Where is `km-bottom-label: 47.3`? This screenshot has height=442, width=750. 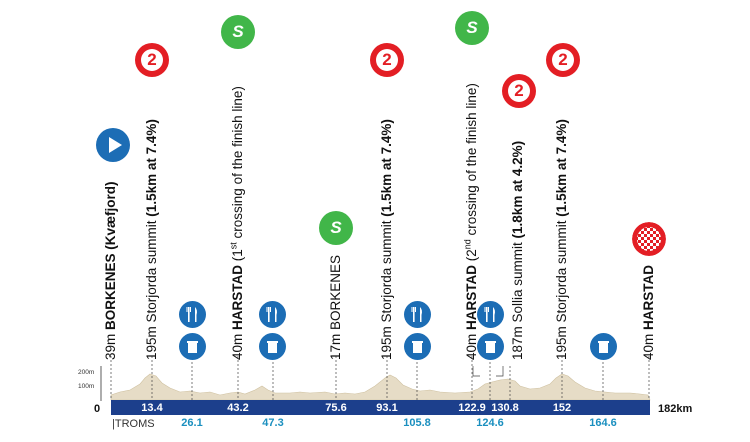
km-bottom-label: 47.3 is located at coordinates (273, 423).